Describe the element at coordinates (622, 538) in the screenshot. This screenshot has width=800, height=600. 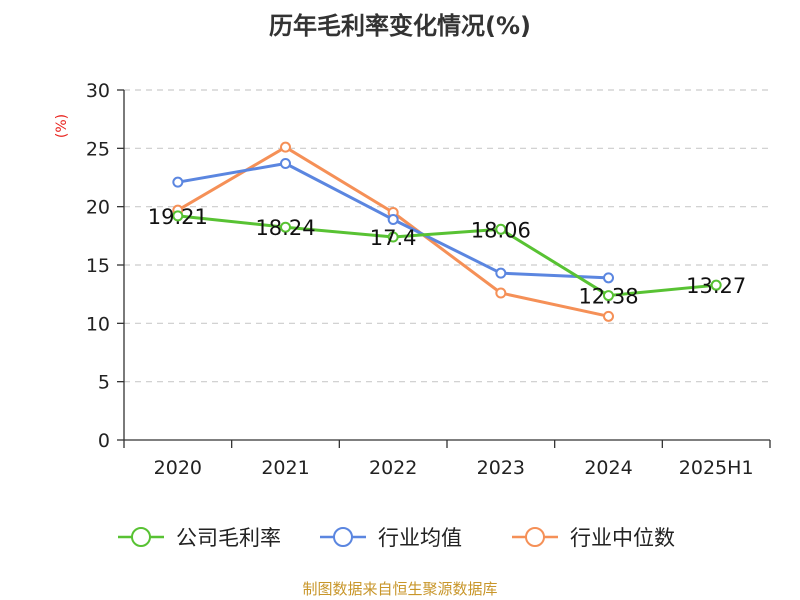
I see `legend-label: 行业中位数` at that location.